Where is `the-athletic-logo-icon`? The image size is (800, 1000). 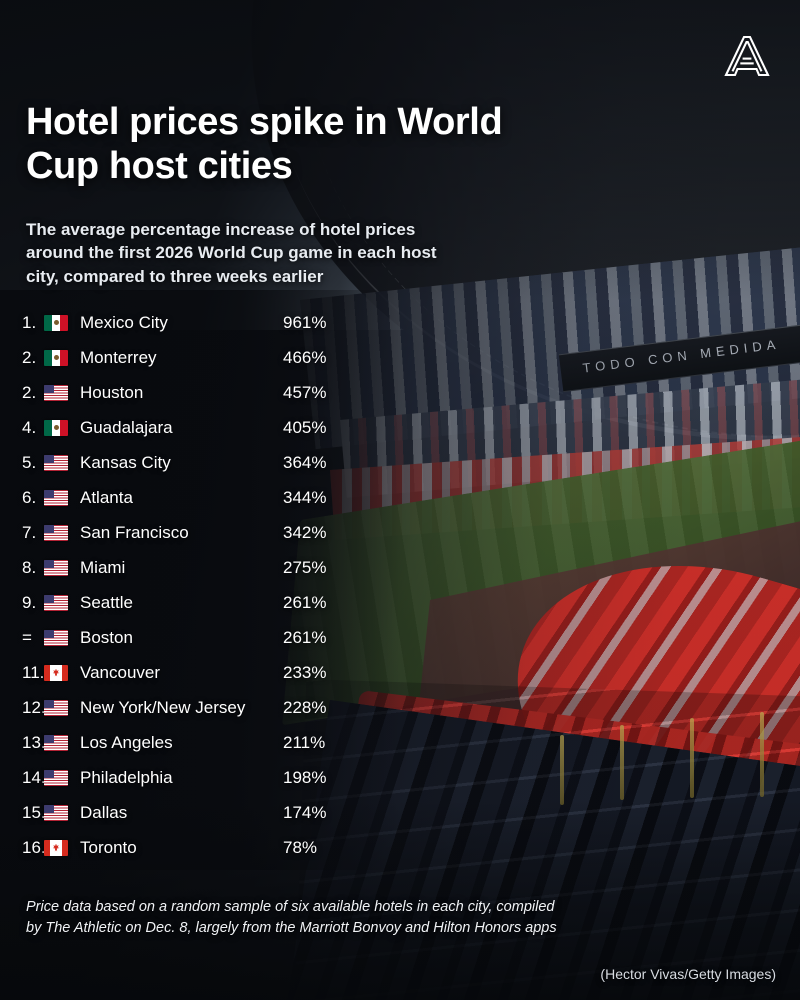 the-athletic-logo-icon is located at coordinates (747, 56).